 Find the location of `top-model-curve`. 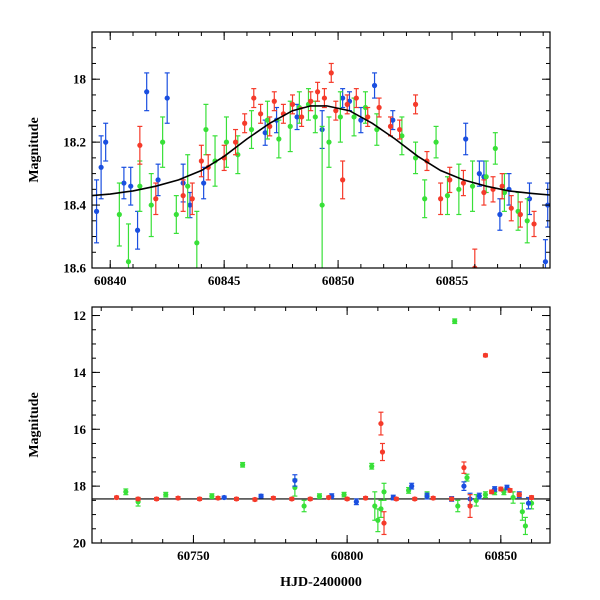

top-model-curve is located at coordinates (321, 151).